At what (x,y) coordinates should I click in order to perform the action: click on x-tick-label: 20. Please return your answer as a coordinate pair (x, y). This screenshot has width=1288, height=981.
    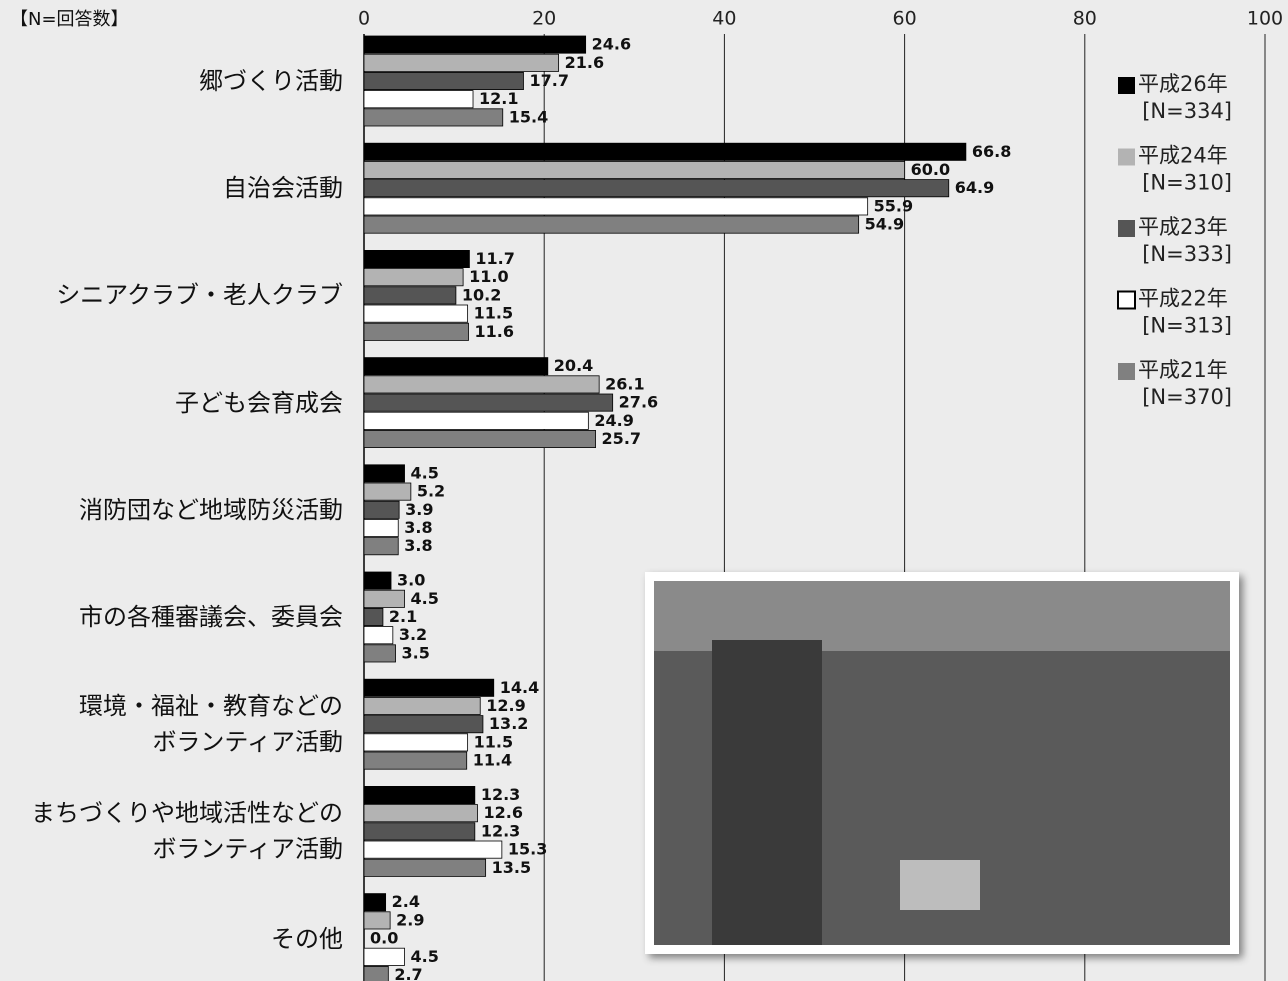
    Looking at the image, I should click on (544, 19).